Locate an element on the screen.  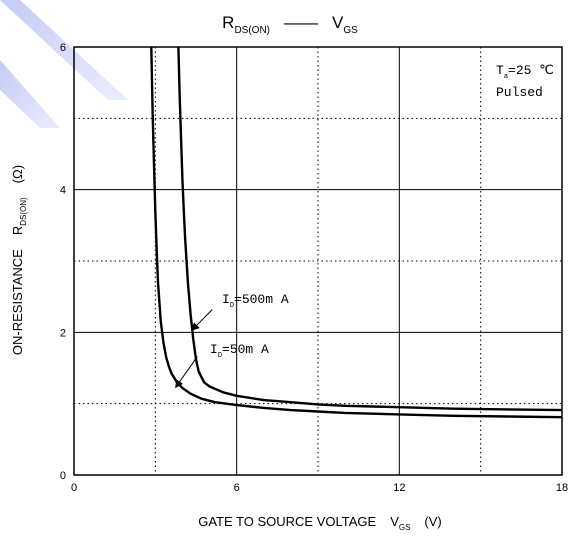
cond-pulsed: Pulsed is located at coordinates (519, 92).